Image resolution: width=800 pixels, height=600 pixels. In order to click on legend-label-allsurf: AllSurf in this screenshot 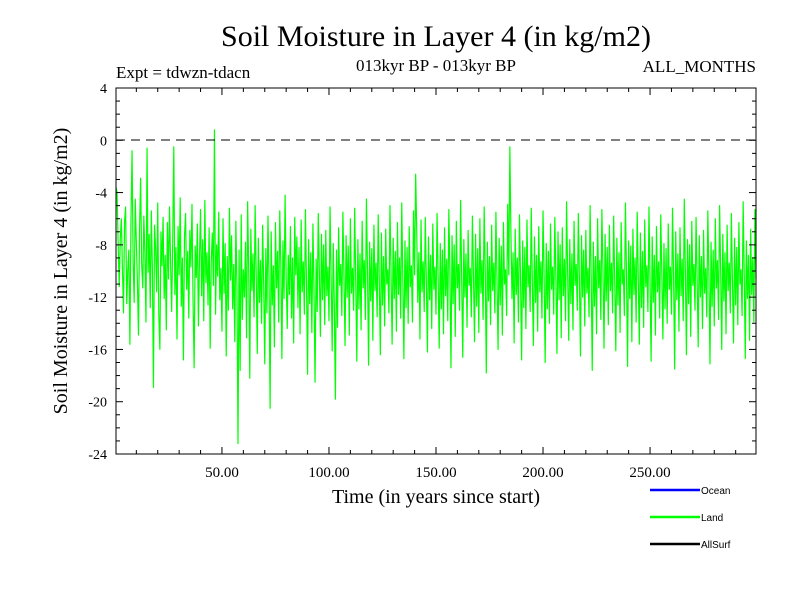, I will do `click(716, 545)`.